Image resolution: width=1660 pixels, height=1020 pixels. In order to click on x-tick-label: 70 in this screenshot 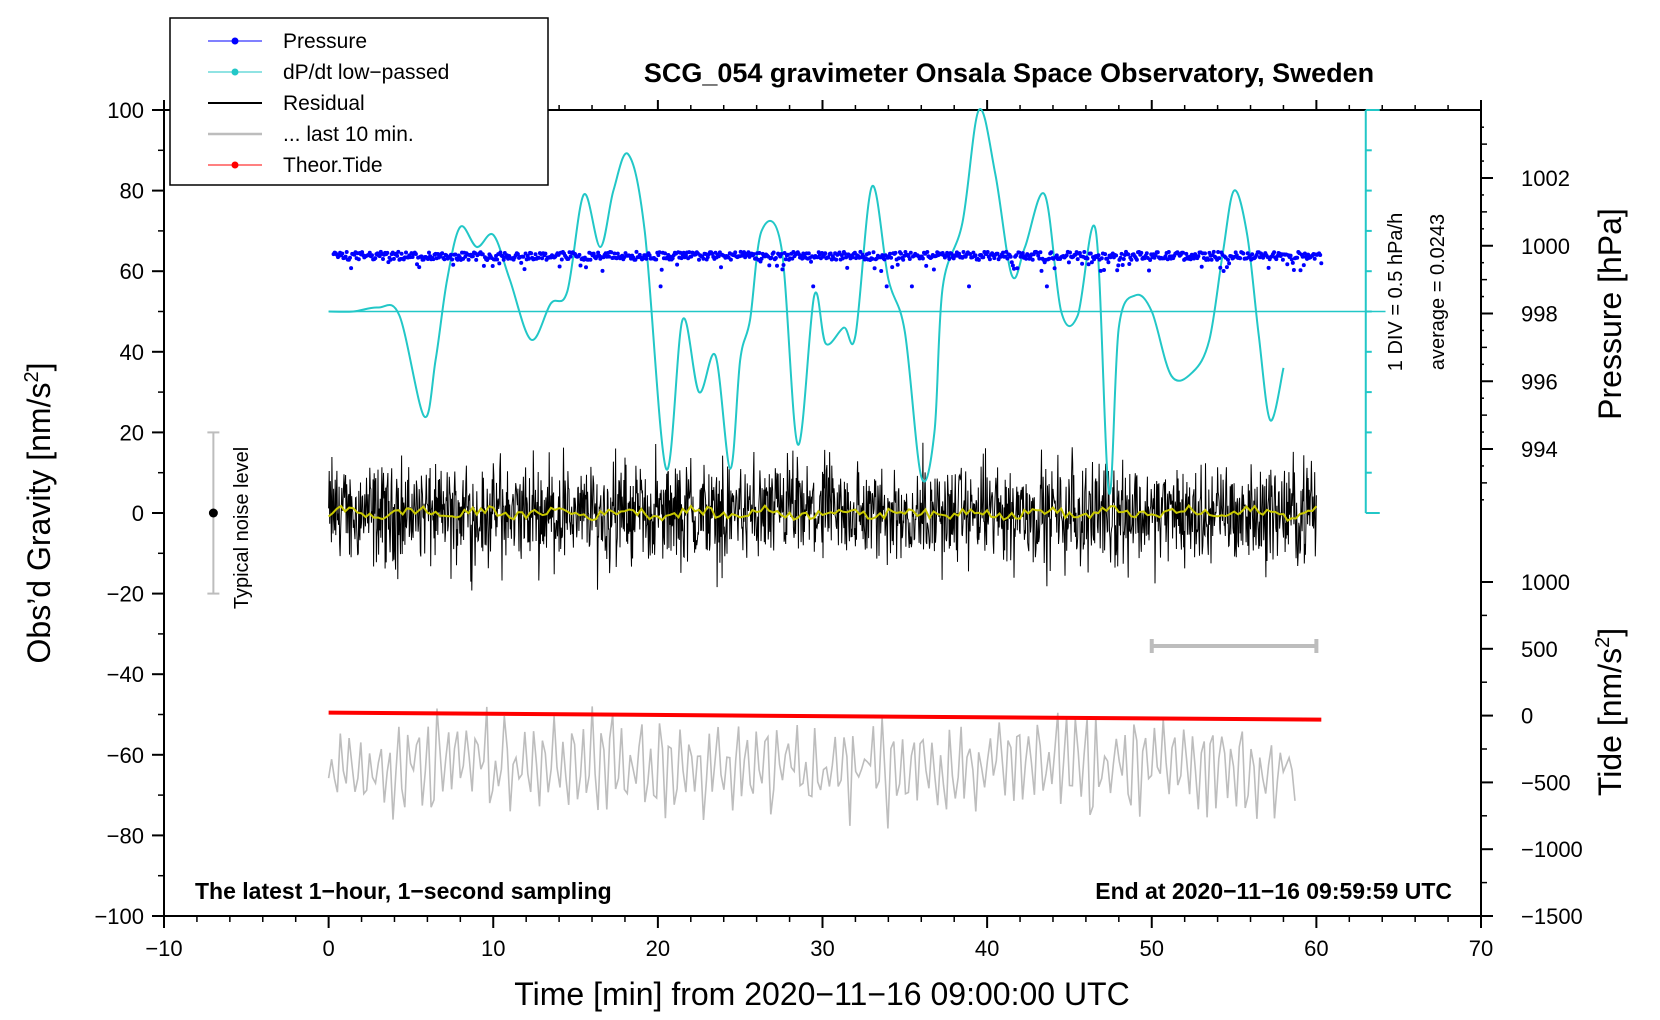, I will do `click(1481, 948)`.